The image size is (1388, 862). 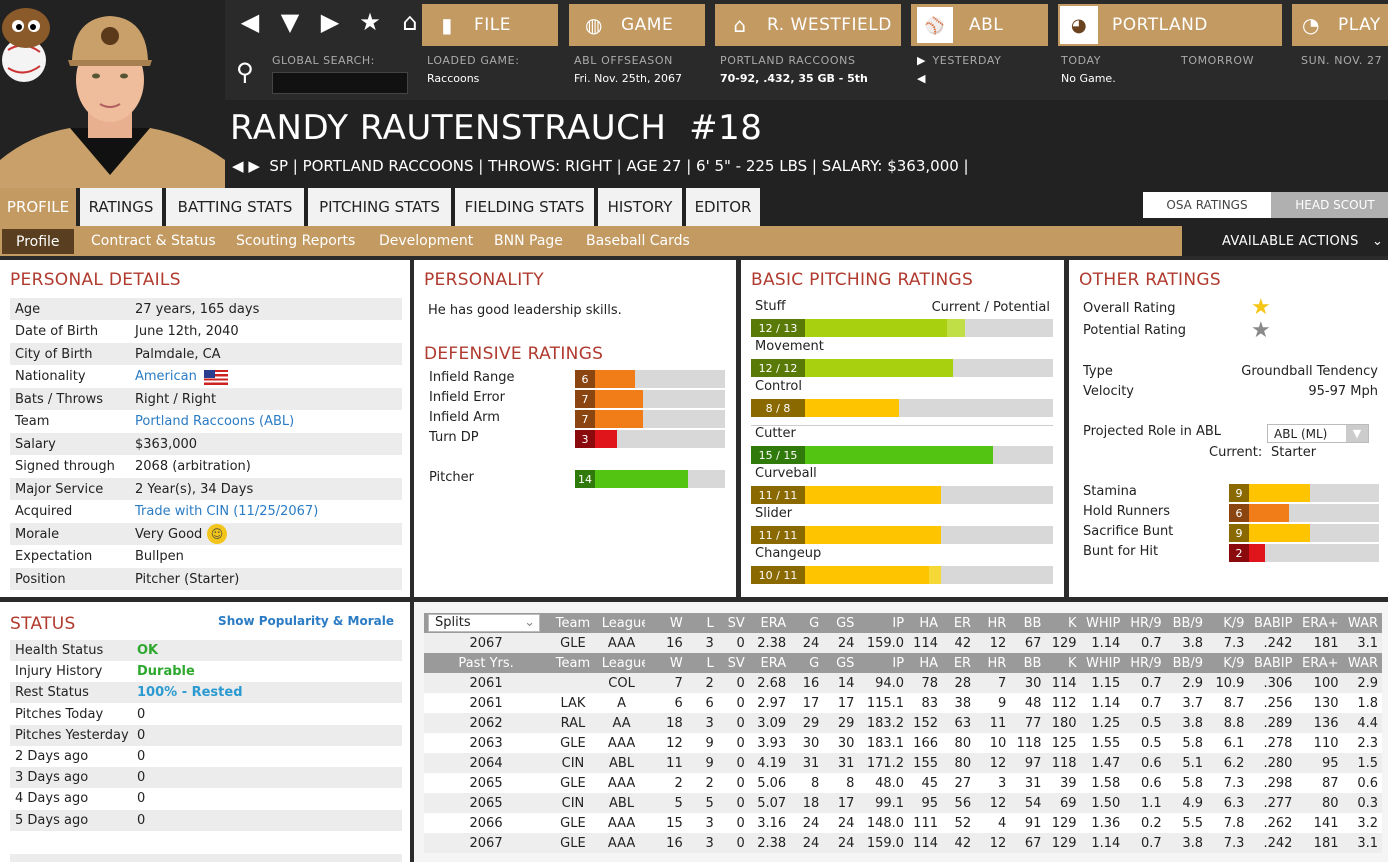 What do you see at coordinates (528, 241) in the screenshot?
I see `subnav-bnn-page: BNN Page` at bounding box center [528, 241].